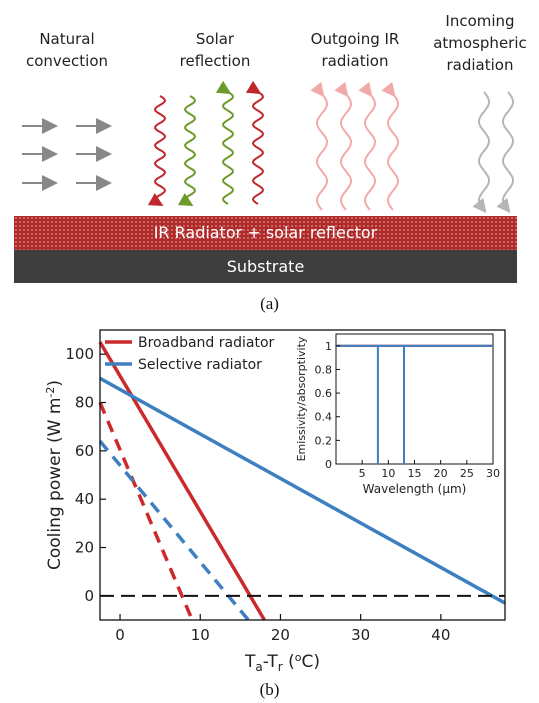 Image resolution: width=539 pixels, height=703 pixels. What do you see at coordinates (255, 142) in the screenshot?
I see `solar-reflected-red-wave` at bounding box center [255, 142].